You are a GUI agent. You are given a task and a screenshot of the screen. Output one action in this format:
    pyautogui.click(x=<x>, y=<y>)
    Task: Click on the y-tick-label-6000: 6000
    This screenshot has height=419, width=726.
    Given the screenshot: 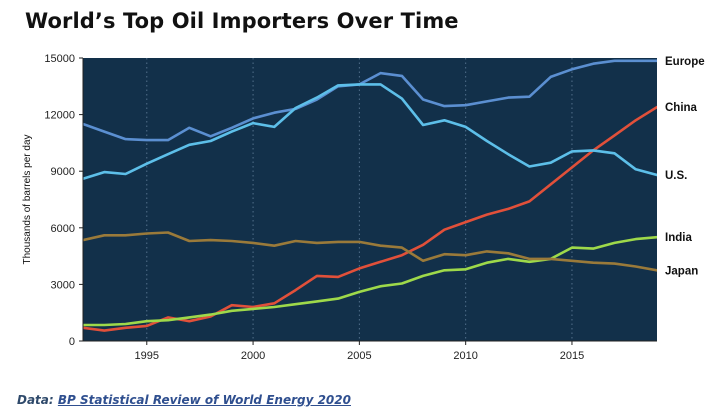 What is the action you would take?
    pyautogui.click(x=63, y=229)
    